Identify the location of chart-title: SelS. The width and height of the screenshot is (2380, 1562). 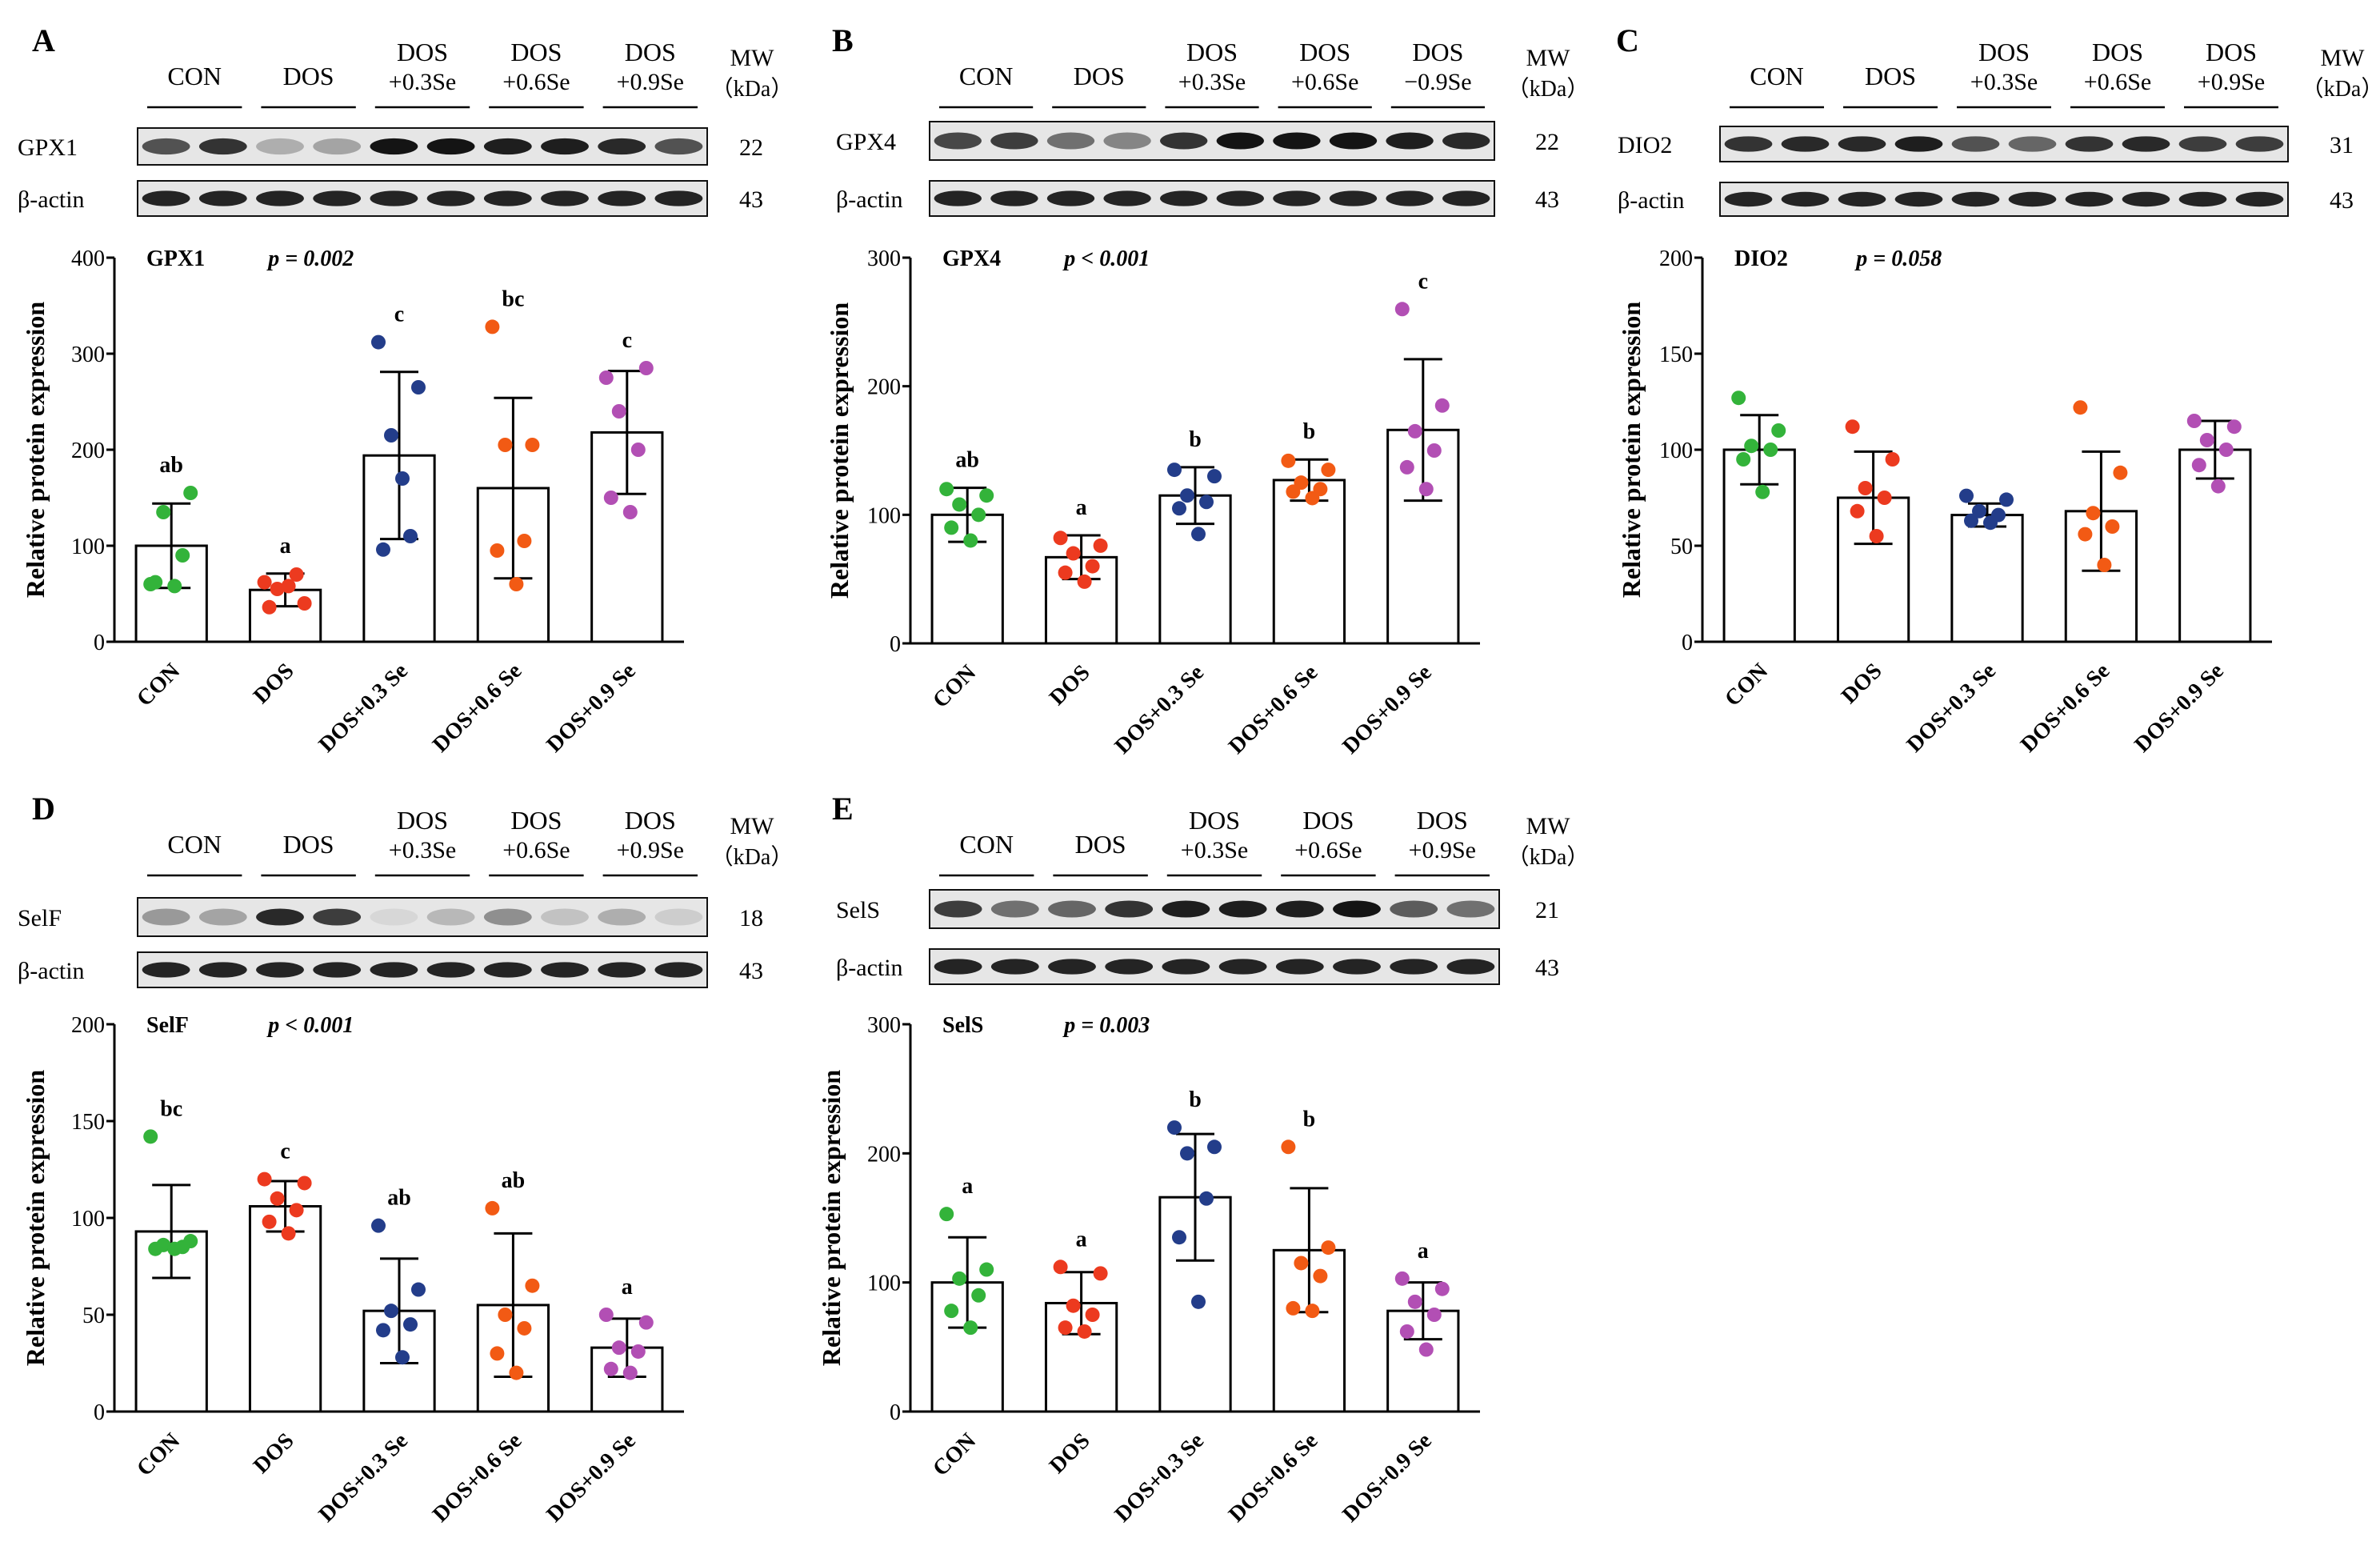
(962, 1025).